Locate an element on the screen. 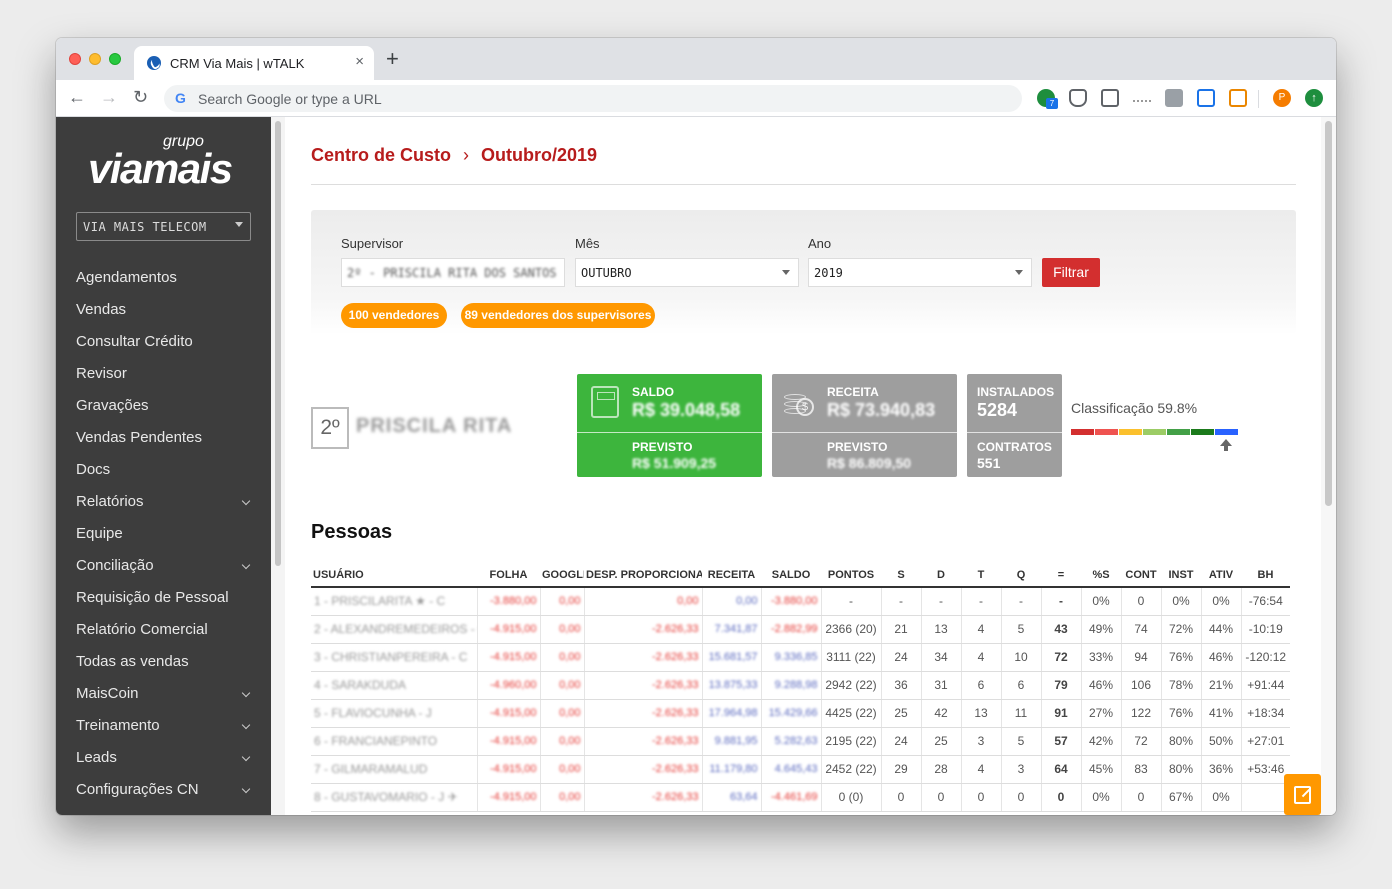  cell-pontos: 2195 (22) is located at coordinates (851, 741).